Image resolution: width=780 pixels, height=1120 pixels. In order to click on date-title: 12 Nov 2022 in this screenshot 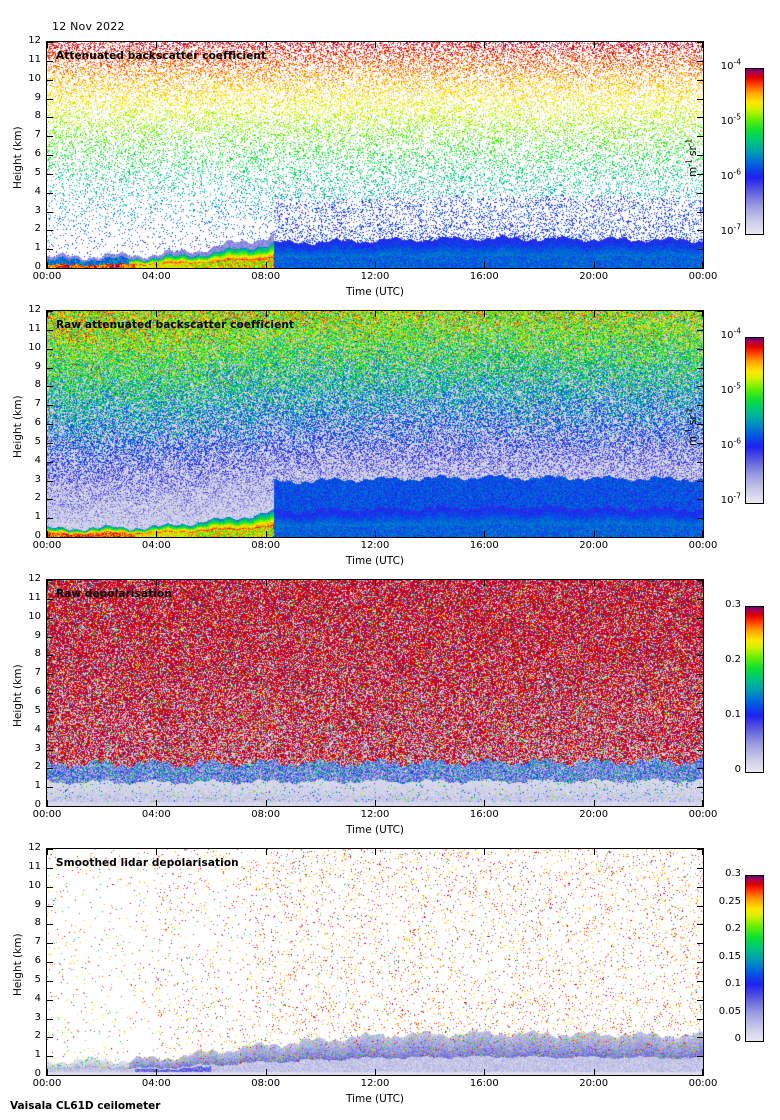, I will do `click(88, 26)`.